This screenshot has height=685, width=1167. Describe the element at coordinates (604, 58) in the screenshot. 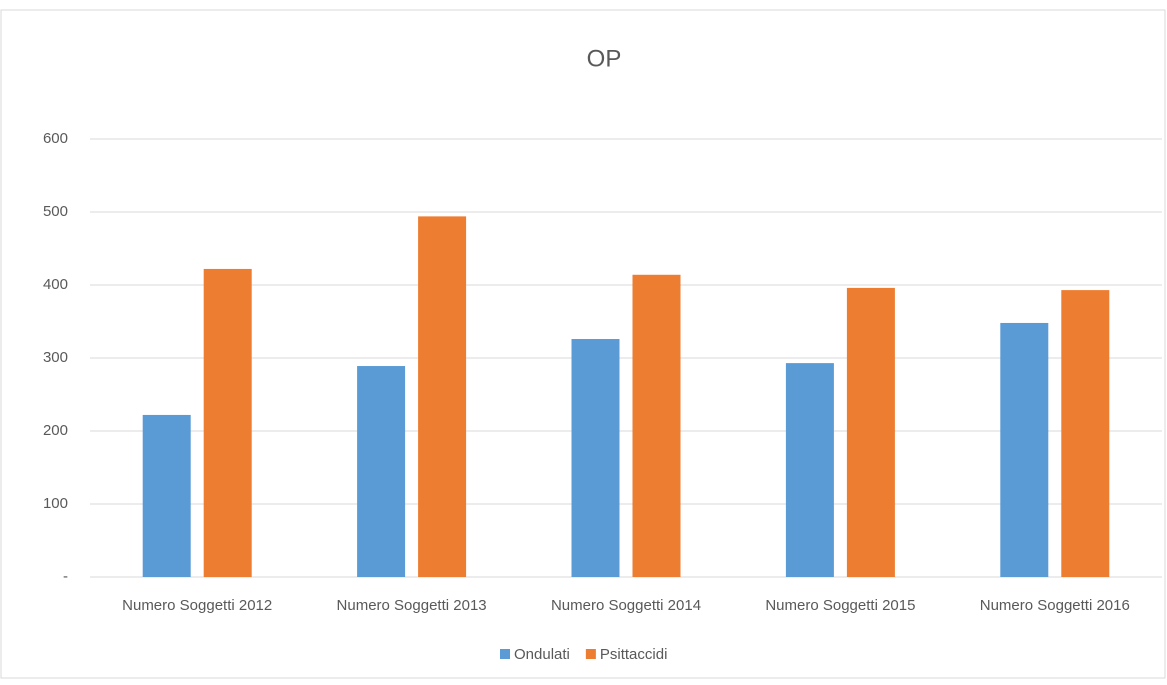

I see `chart-title: OP` at that location.